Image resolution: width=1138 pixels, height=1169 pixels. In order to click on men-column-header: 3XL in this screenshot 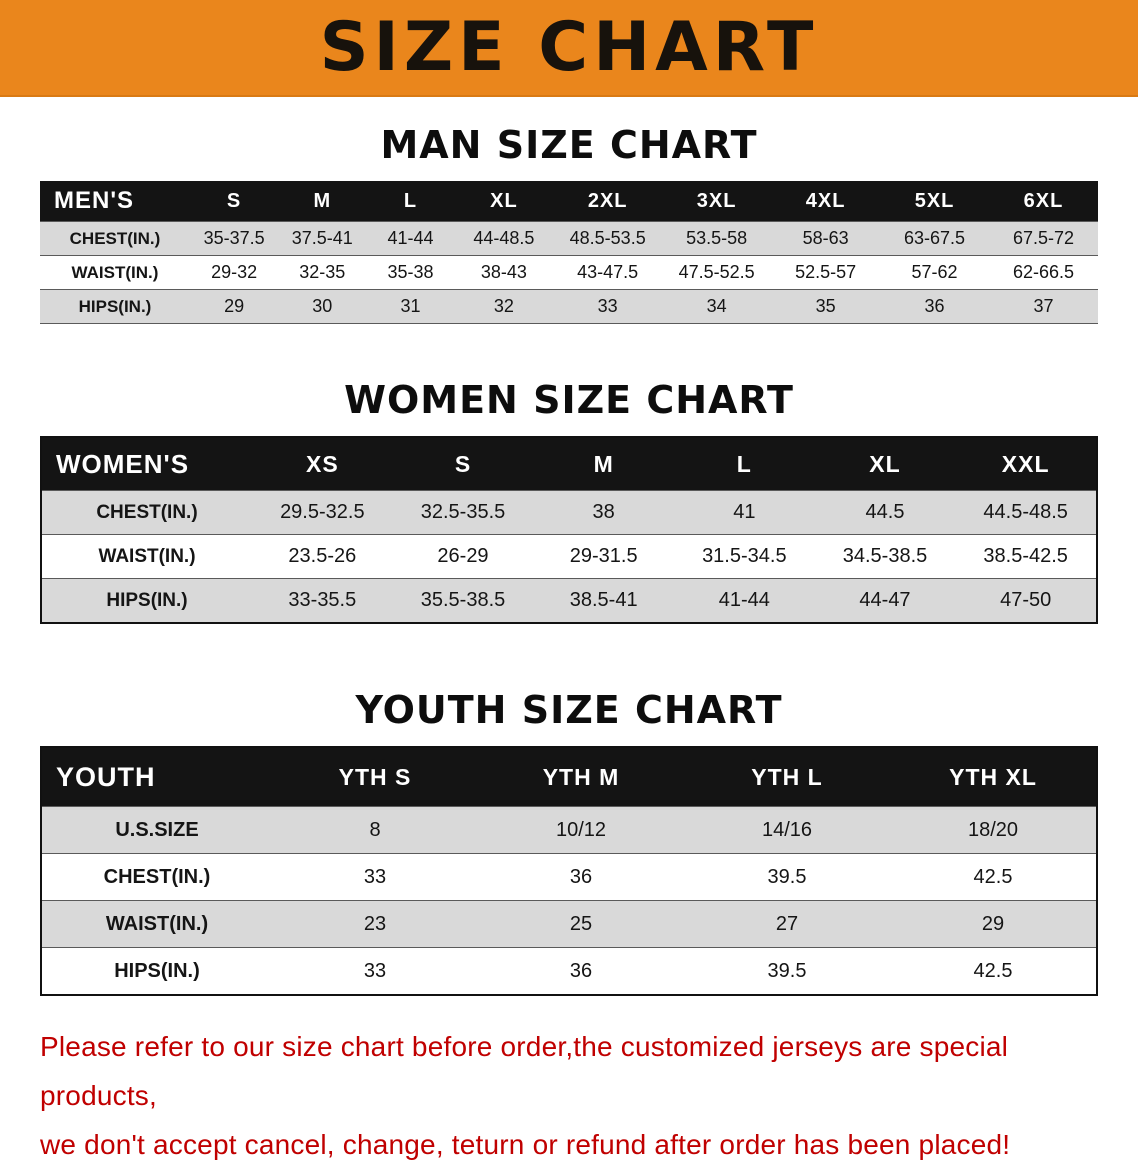, I will do `click(716, 200)`.